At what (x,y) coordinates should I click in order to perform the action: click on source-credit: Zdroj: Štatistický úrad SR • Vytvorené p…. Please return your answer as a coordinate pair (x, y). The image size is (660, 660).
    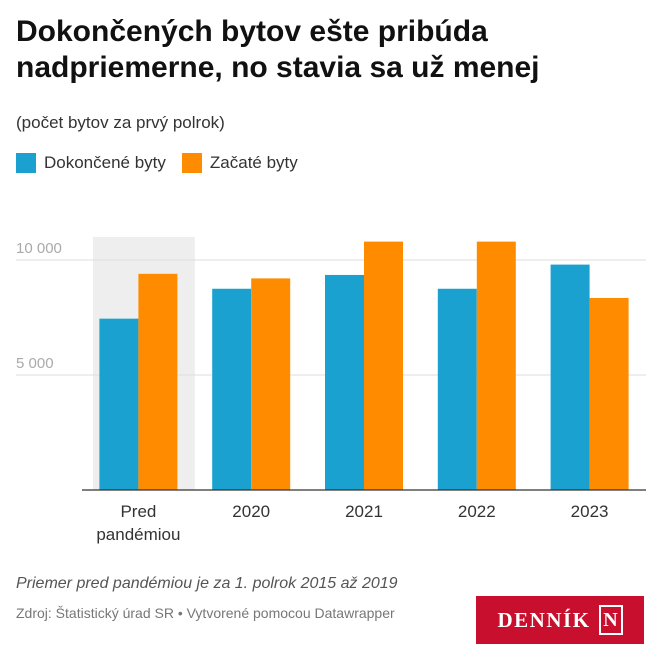
    Looking at the image, I should click on (205, 613).